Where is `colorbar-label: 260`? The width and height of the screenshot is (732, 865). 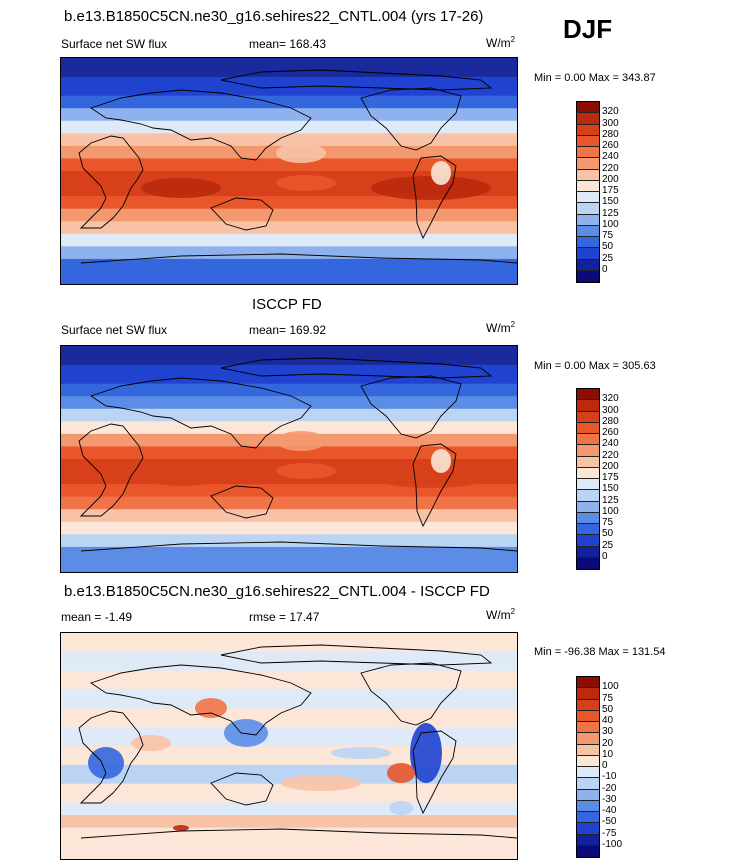
colorbar-label: 260 is located at coordinates (610, 432).